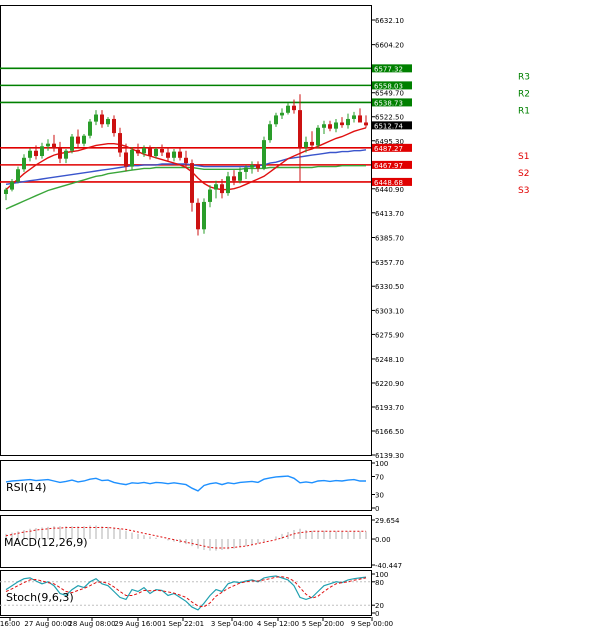 The image size is (600, 636). What do you see at coordinates (232, 624) in the screenshot?
I see `x-tick-label: 3 Sep 04:00` at bounding box center [232, 624].